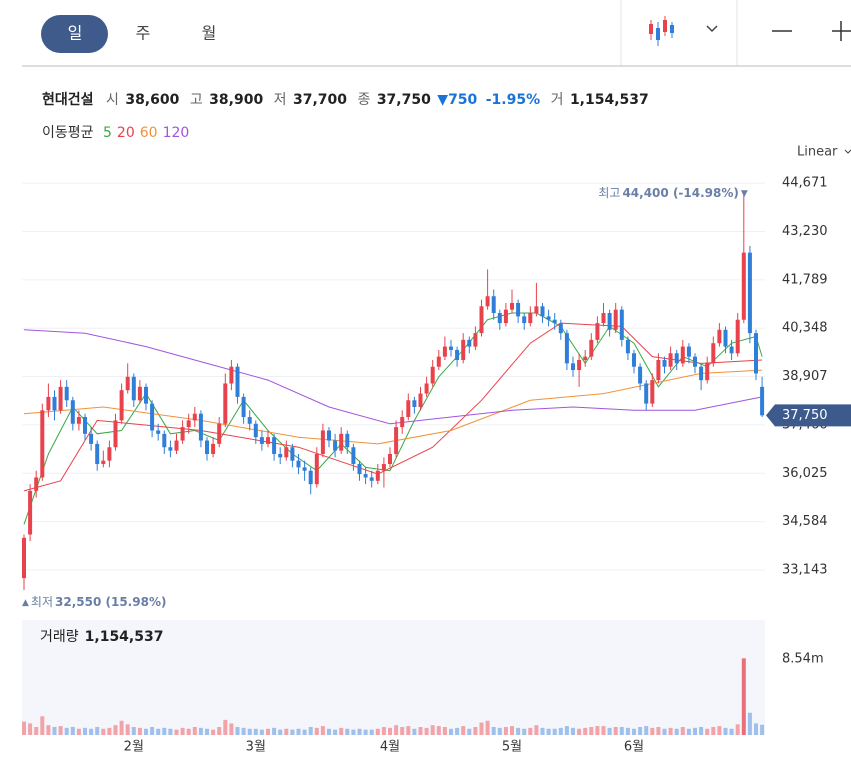 The width and height of the screenshot is (851, 765). Describe the element at coordinates (363, 100) in the screenshot. I see `label: 종` at that location.